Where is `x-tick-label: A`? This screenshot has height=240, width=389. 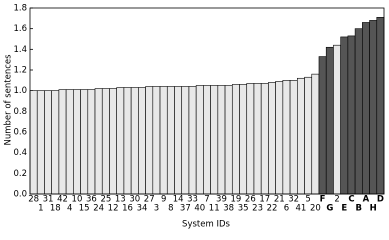
x-tick-label: A is located at coordinates (366, 200).